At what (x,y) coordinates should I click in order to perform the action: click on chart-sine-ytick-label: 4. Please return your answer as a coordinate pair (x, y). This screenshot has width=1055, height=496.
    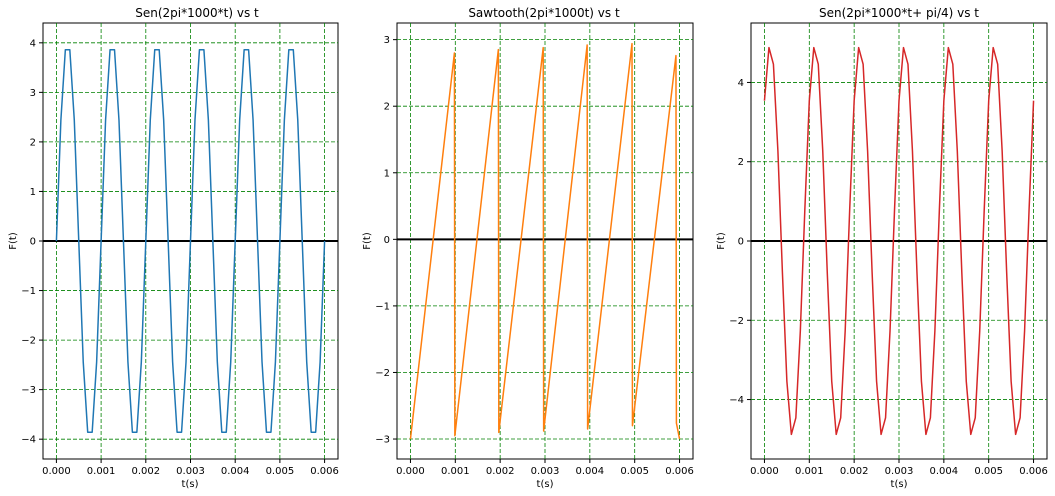
    Looking at the image, I should click on (33, 43).